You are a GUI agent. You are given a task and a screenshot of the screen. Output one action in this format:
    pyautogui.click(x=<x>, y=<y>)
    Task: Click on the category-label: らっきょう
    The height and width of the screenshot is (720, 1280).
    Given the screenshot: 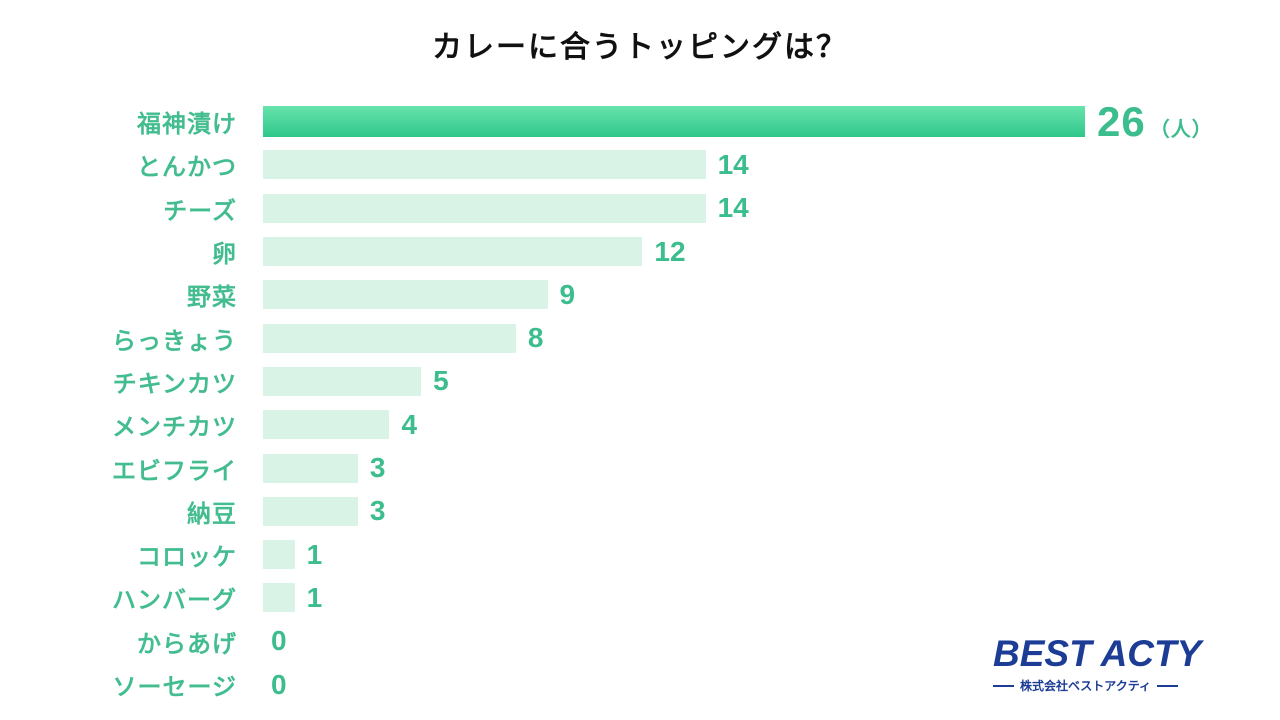 What is the action you would take?
    pyautogui.click(x=174, y=341)
    